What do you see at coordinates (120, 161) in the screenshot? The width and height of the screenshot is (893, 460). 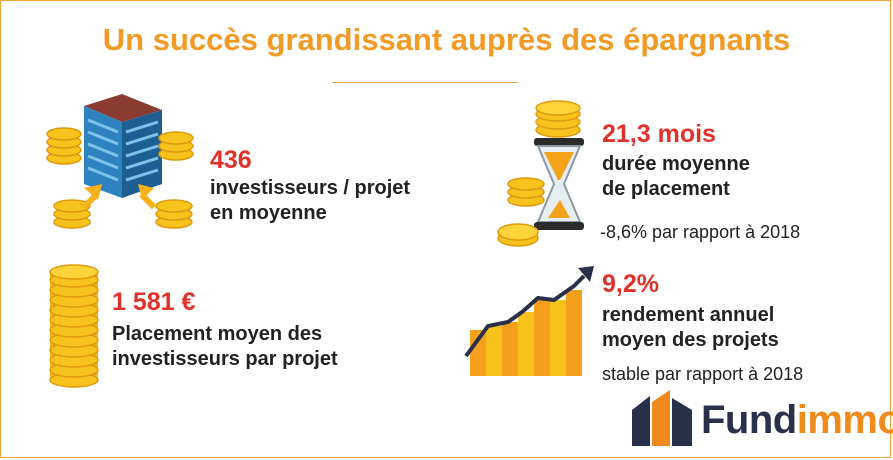 I see `building-coins-icon` at bounding box center [120, 161].